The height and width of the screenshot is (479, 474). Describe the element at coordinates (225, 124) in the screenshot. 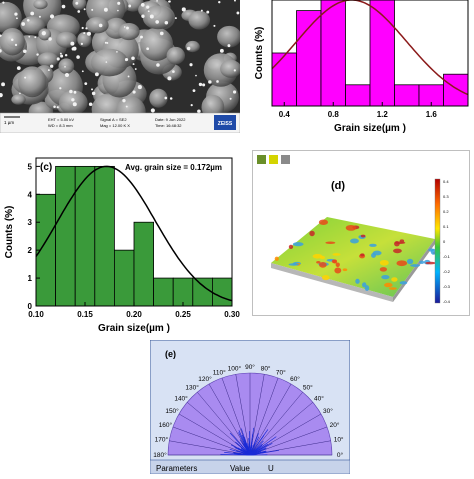

I see `zeiss-logo-text: ZEISS` at that location.